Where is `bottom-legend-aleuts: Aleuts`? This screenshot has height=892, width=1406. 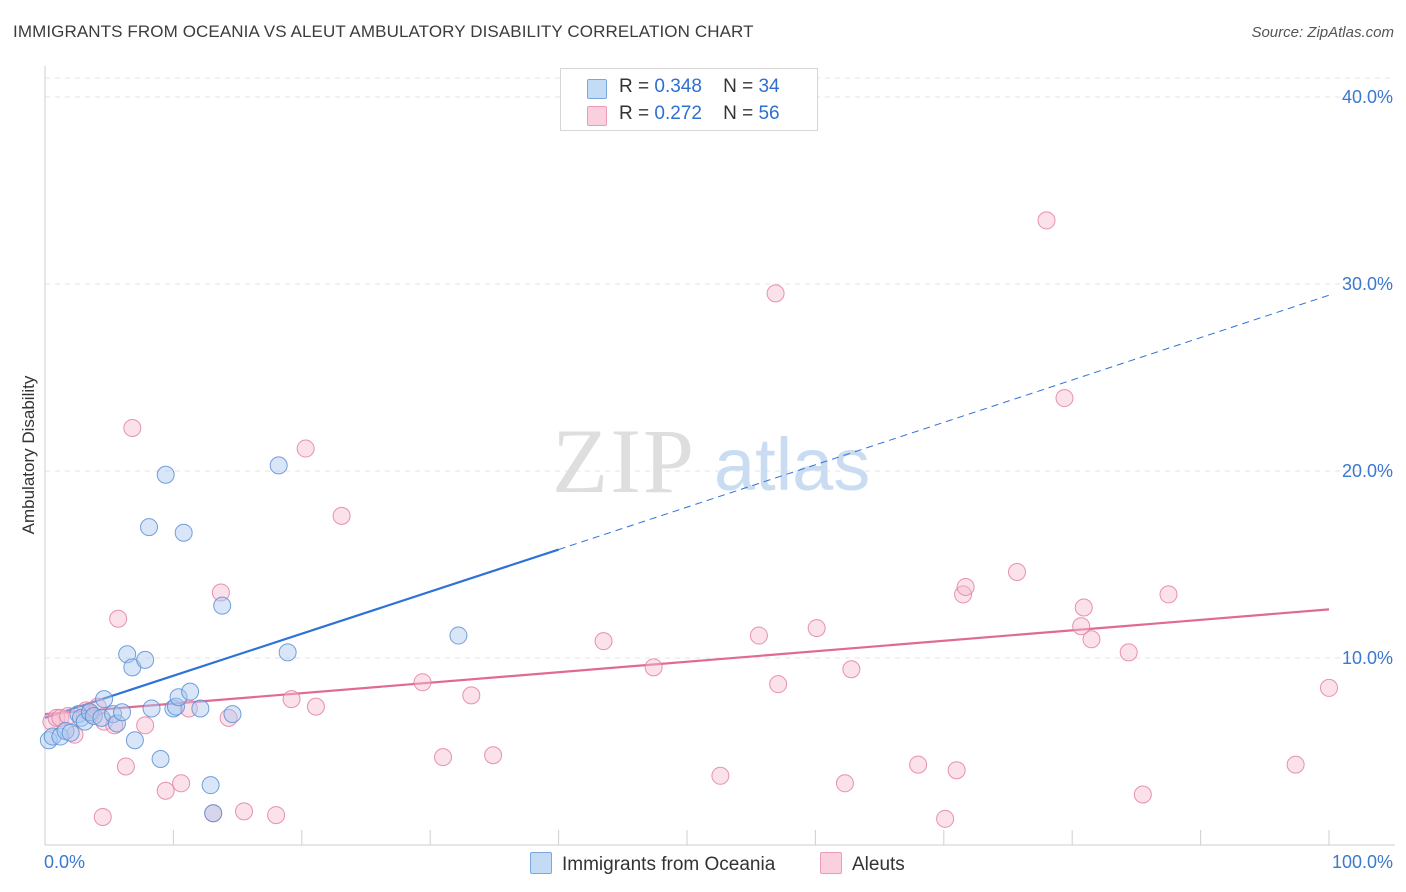
bottom-legend-aleuts: Aleuts is located at coordinates (862, 864).